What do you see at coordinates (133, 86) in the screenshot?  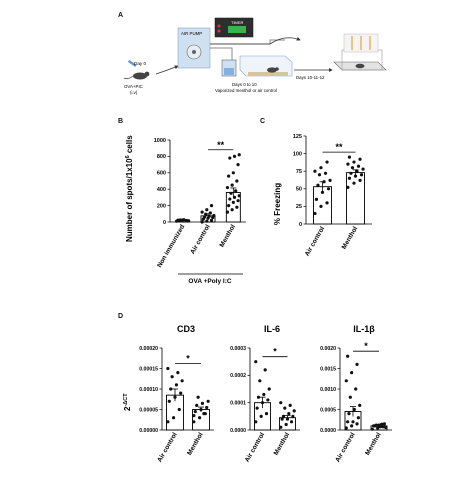 I see `immunization-label: OVA+PIC` at bounding box center [133, 86].